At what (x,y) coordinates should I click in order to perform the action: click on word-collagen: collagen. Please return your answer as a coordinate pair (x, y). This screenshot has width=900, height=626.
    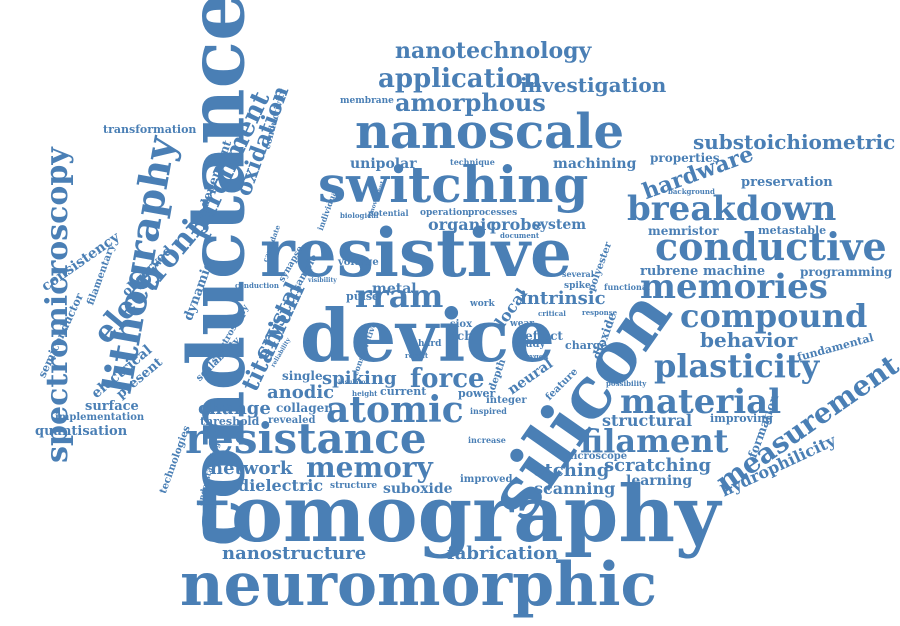
    Looking at the image, I should click on (304, 408).